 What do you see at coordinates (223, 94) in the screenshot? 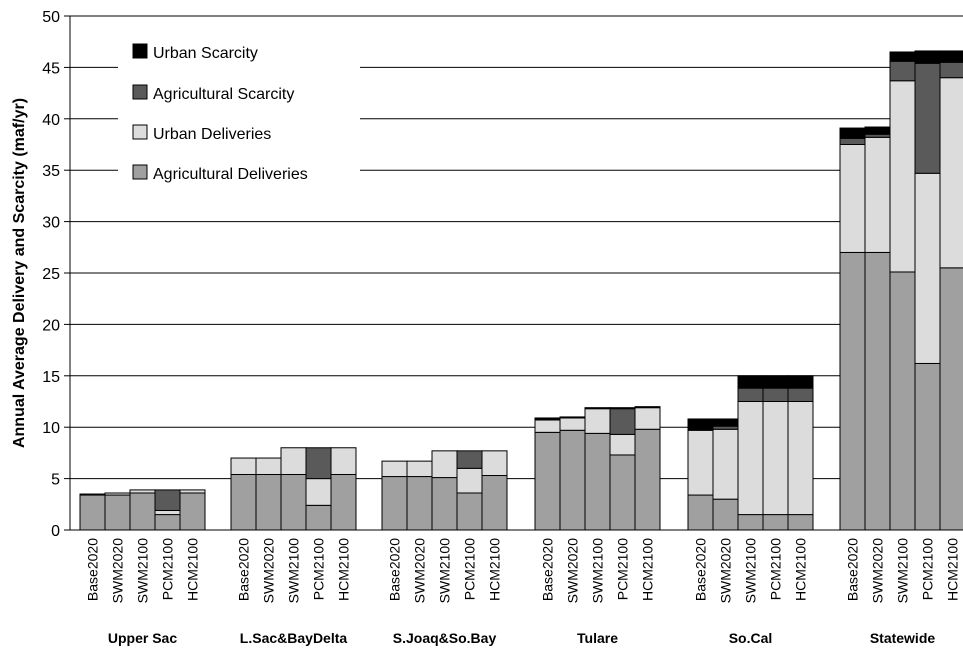
I see `legend-label-agricultural-scarcity: Agricultural Scarcity` at bounding box center [223, 94].